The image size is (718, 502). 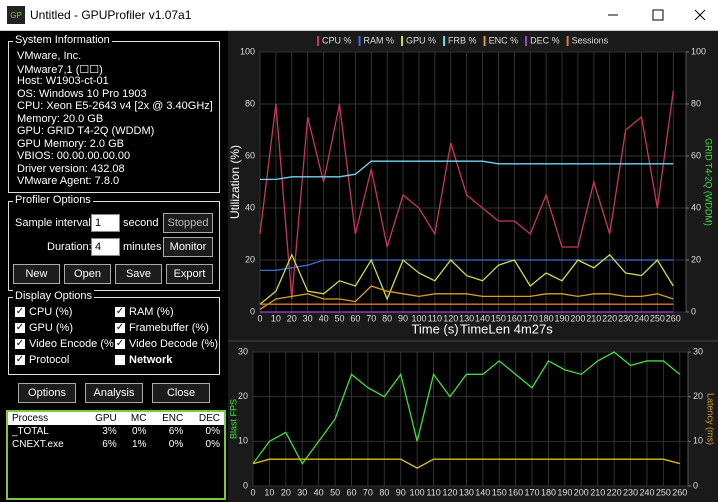 I want to click on checkbox-label: Protocol, so click(x=49, y=360).